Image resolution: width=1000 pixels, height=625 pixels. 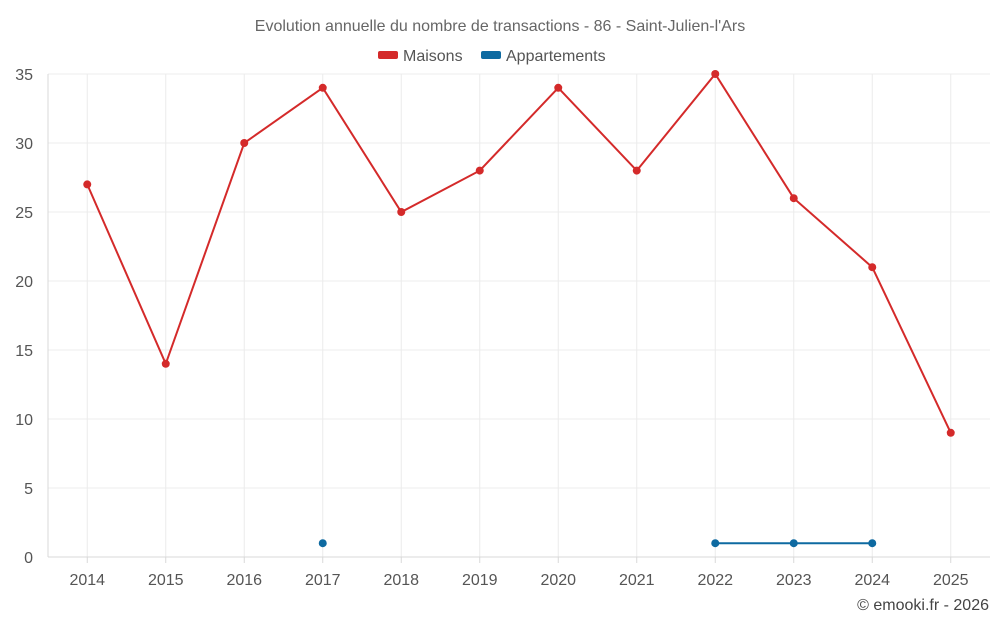 I want to click on y-tick-label: 5, so click(x=28, y=489).